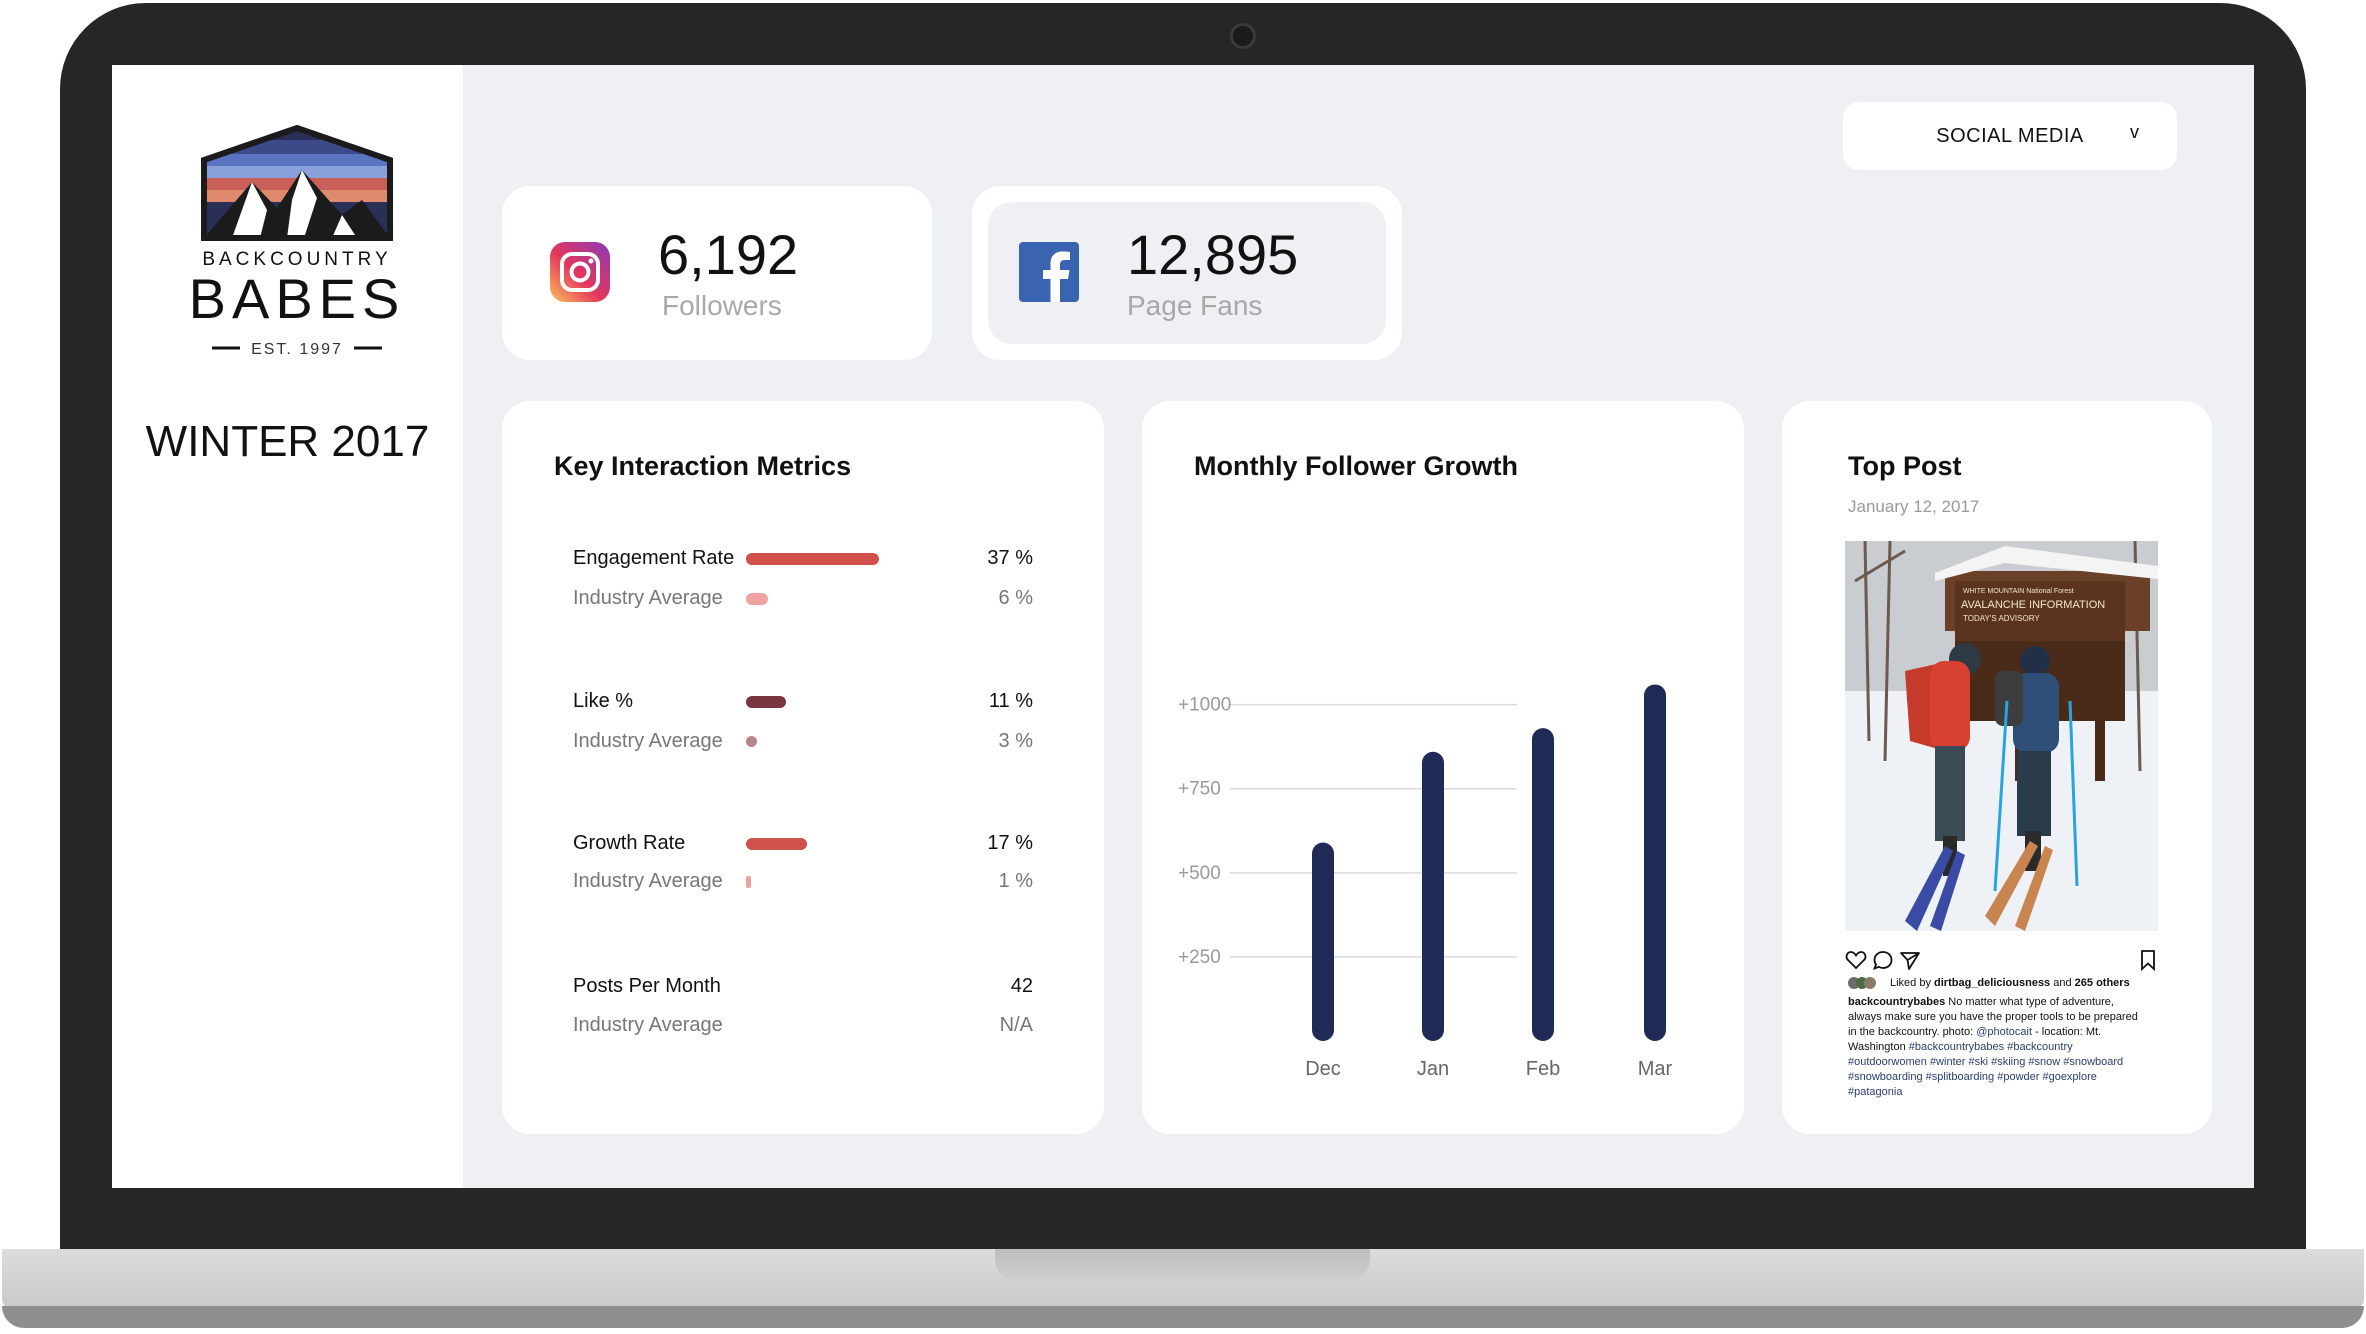 The image size is (2366, 1334). I want to click on bar-dec, so click(1323, 941).